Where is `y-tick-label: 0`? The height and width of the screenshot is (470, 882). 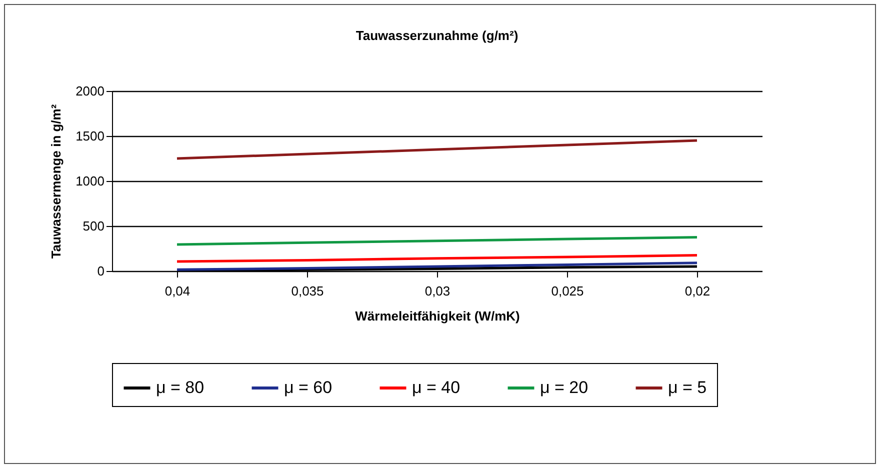
y-tick-label: 0 is located at coordinates (100, 271).